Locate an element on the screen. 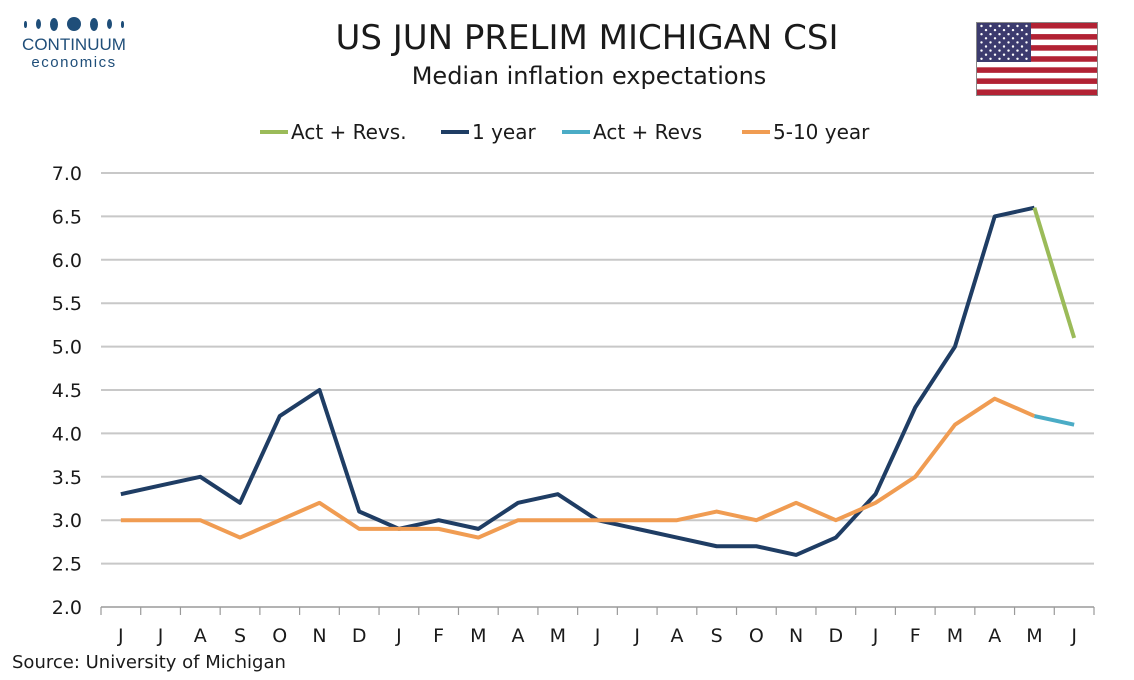 The image size is (1134, 680). us-flag-graphic is located at coordinates (1037, 59).